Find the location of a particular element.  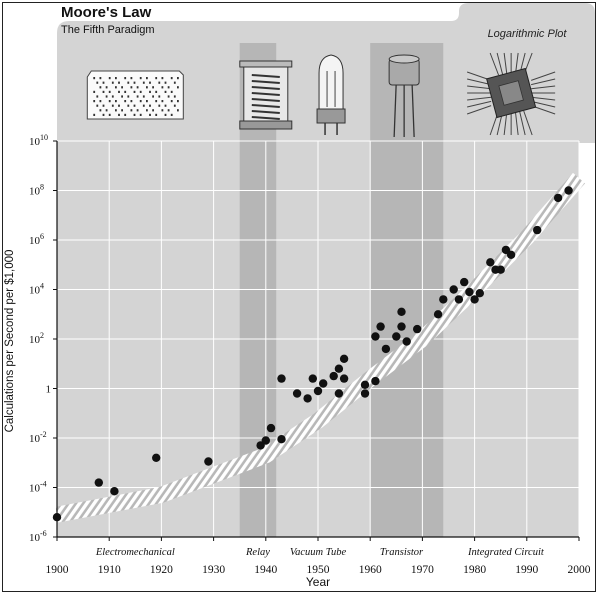

era-label: Electromechanical is located at coordinates (135, 552).